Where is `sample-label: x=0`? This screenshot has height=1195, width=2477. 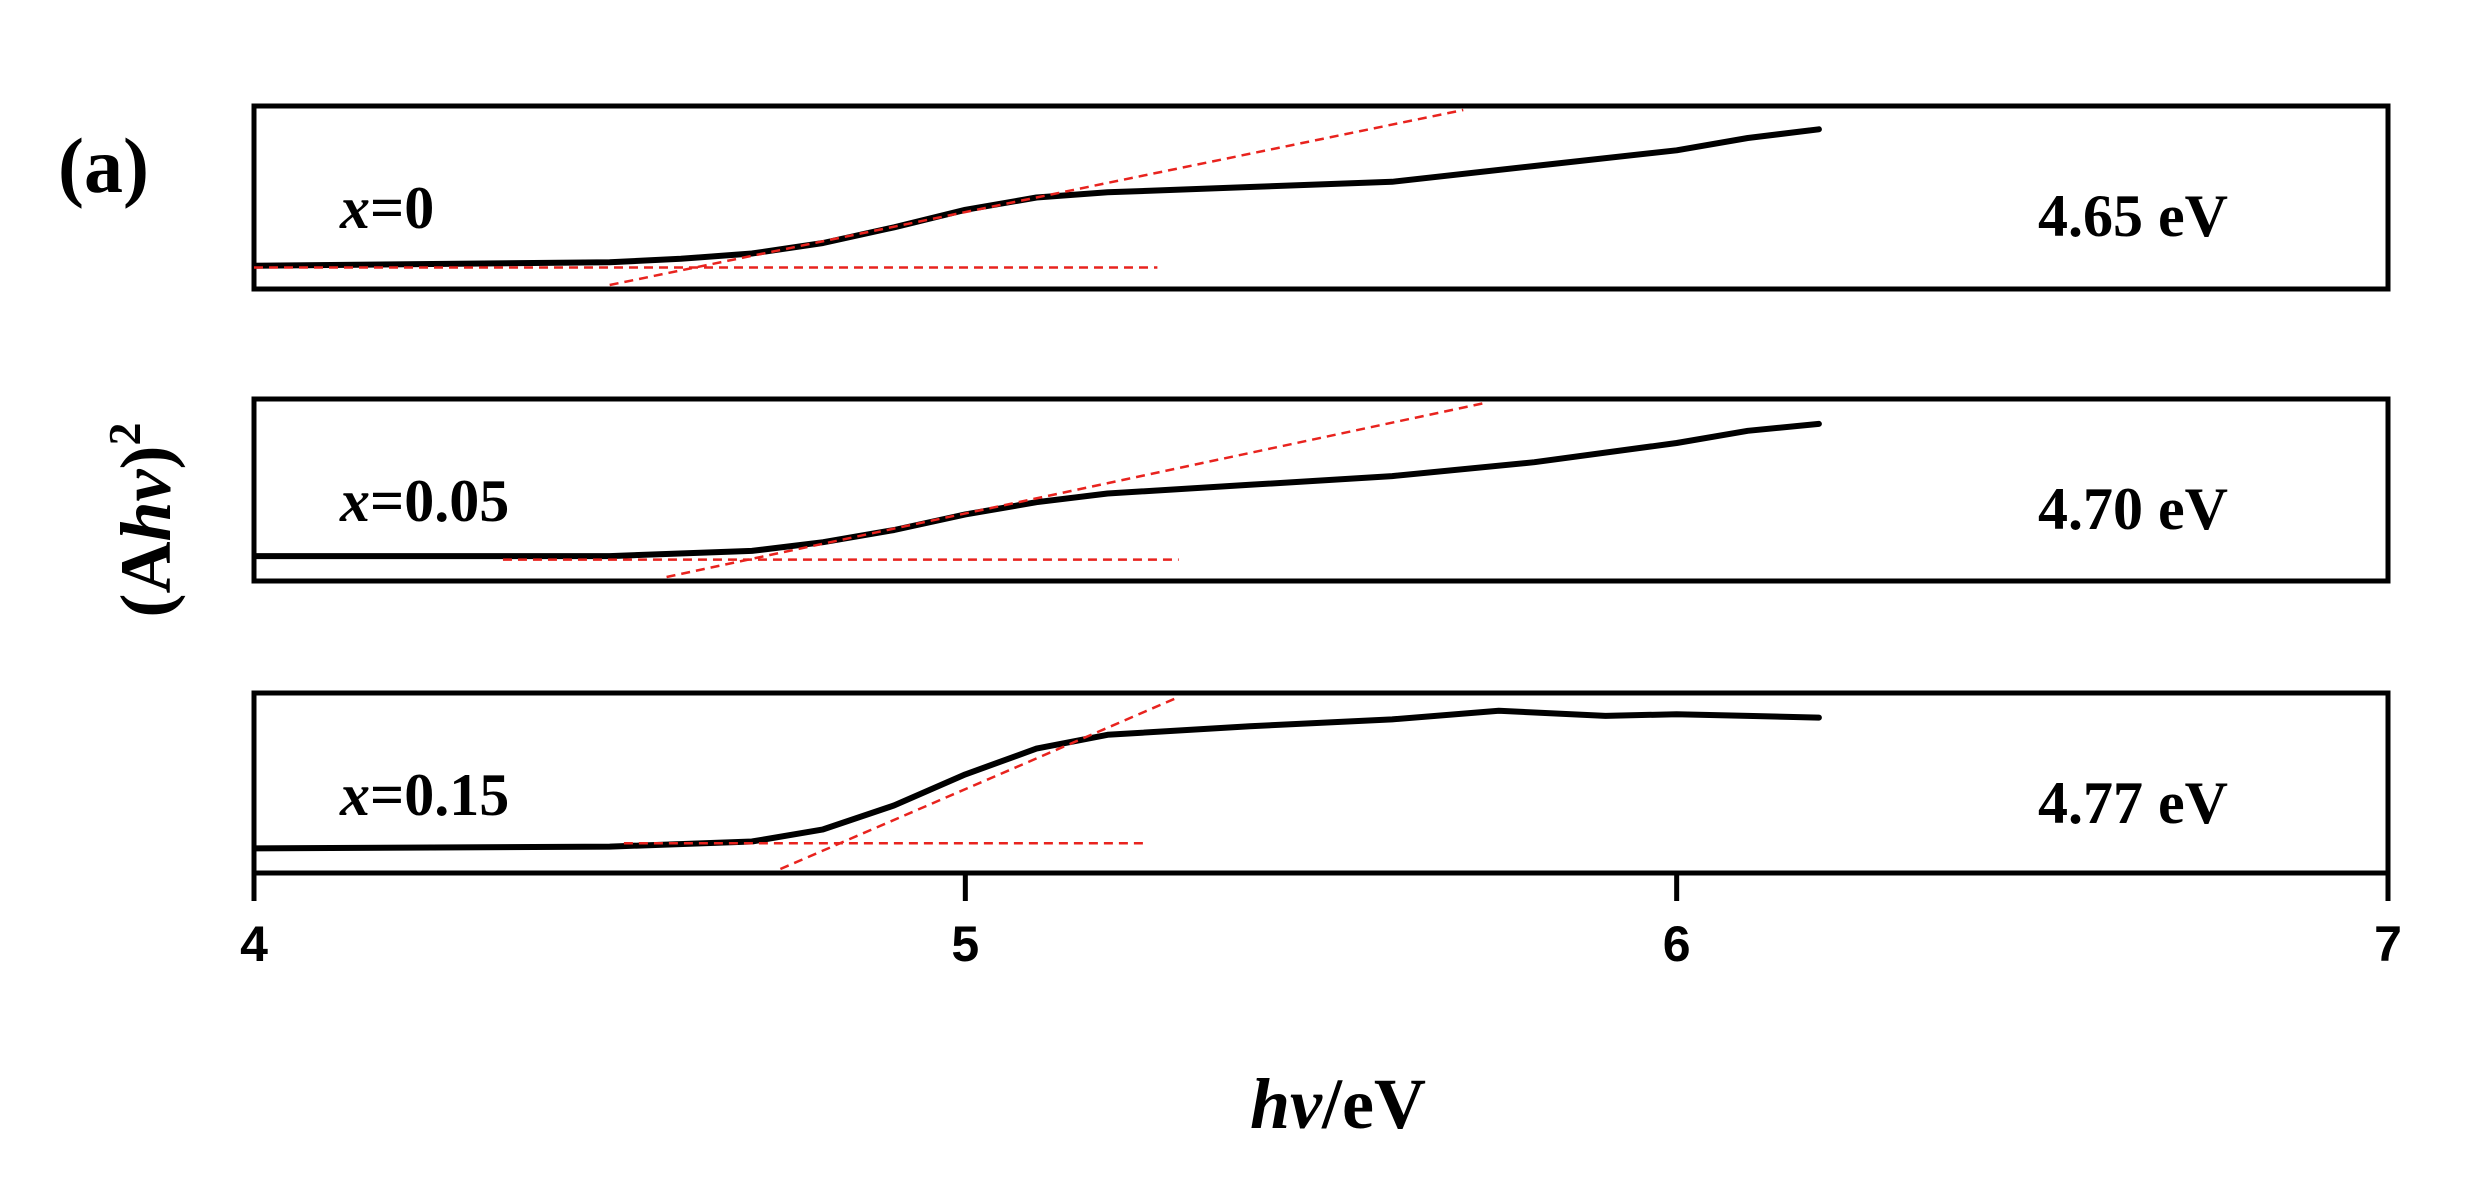 sample-label: x=0 is located at coordinates (386, 208).